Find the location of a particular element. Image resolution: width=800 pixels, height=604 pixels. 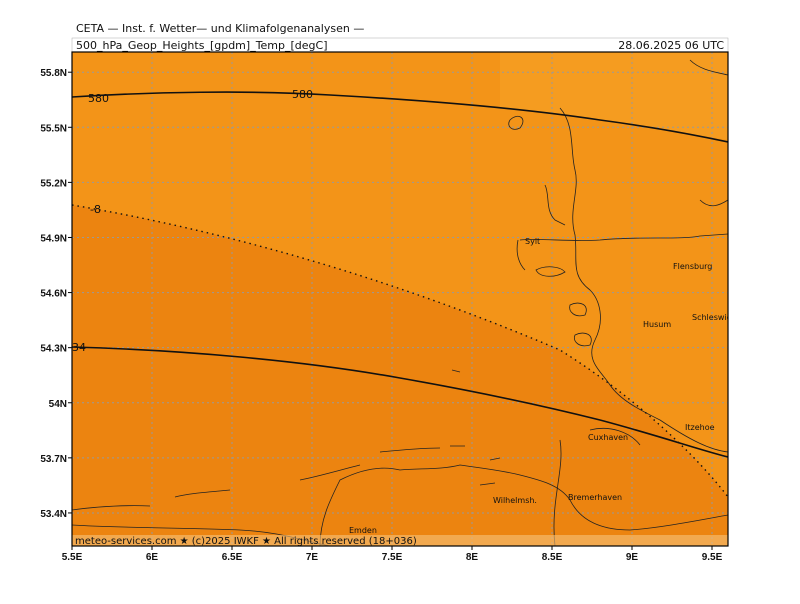

lat-tick-label: 54N is located at coordinates (58, 404).